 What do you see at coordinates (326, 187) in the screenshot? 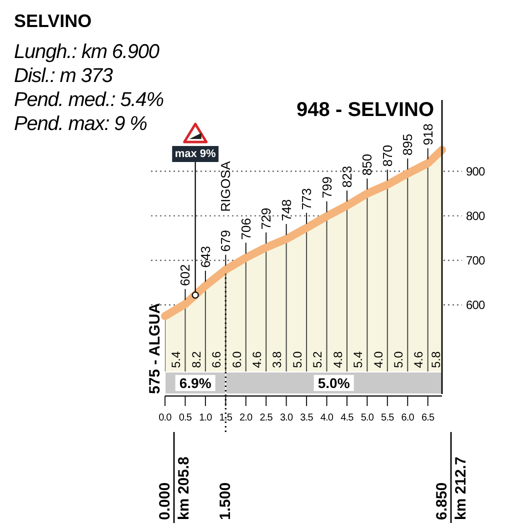
I see `data-label: 799` at bounding box center [326, 187].